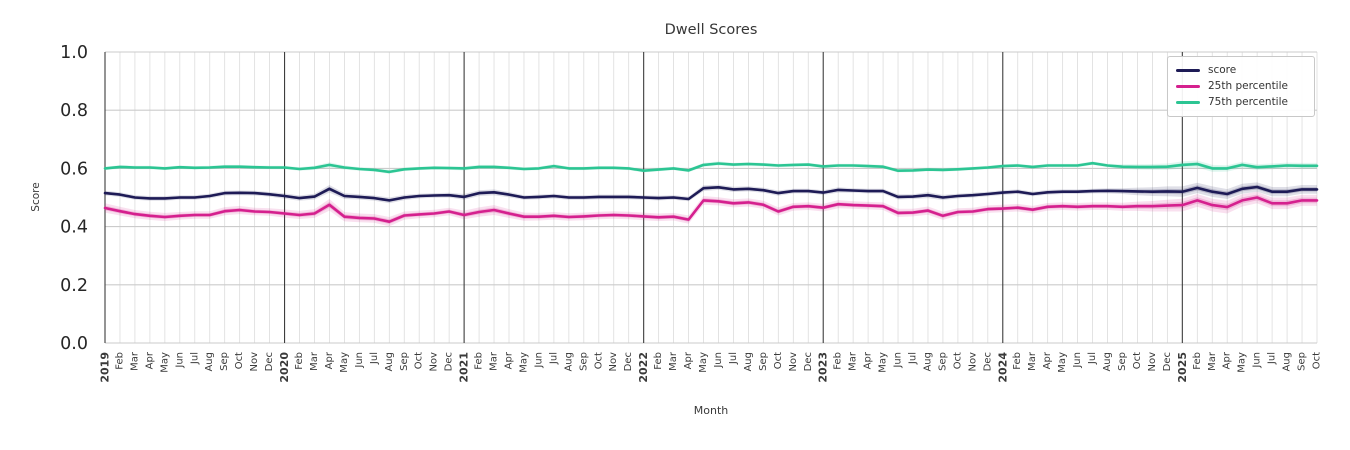 This screenshot has width=1350, height=450. I want to click on x-tick-label-year: 2020, so click(284, 367).